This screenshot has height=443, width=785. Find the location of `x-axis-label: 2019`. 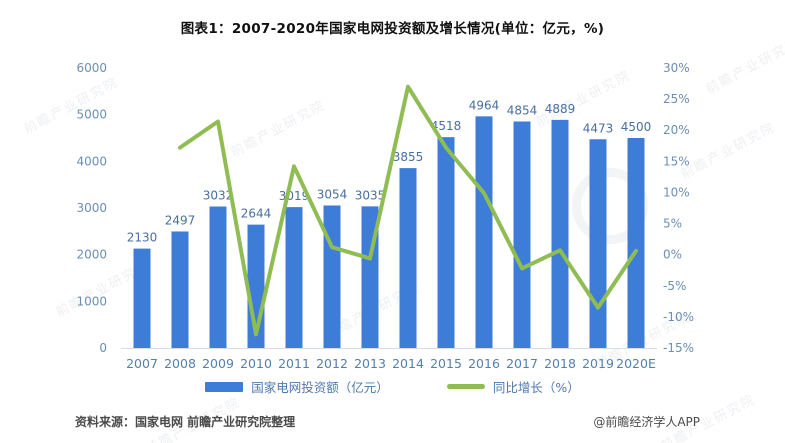

x-axis-label: 2019 is located at coordinates (598, 363).